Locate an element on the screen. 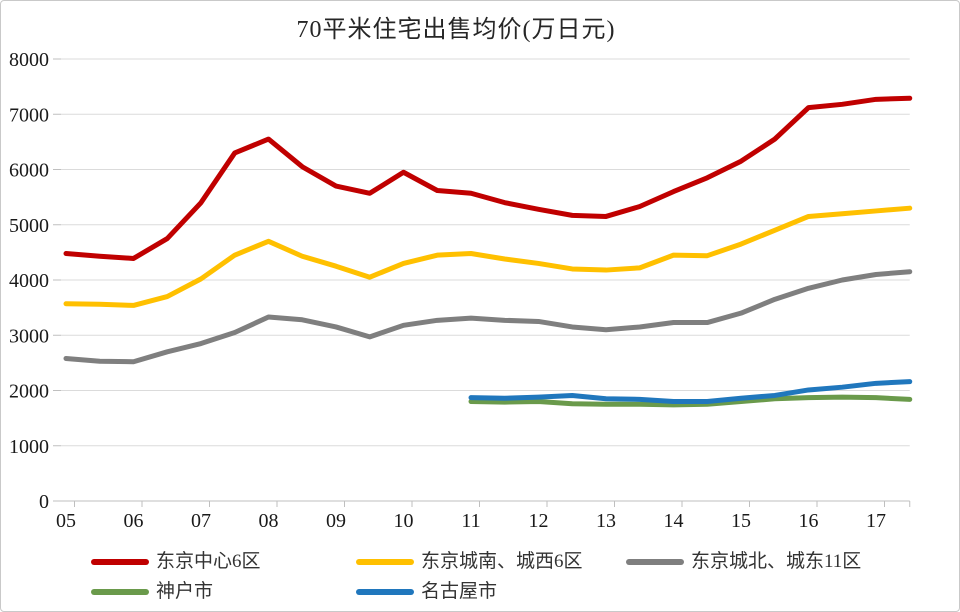  y-axis-label: 3000 is located at coordinates (29, 336).